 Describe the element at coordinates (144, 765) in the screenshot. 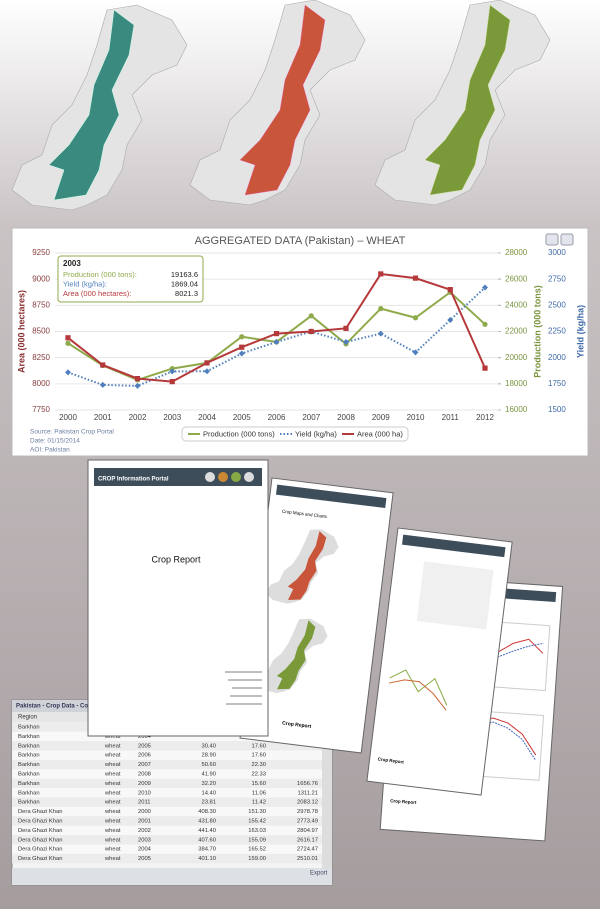

I see `table-cell: 2007` at that location.